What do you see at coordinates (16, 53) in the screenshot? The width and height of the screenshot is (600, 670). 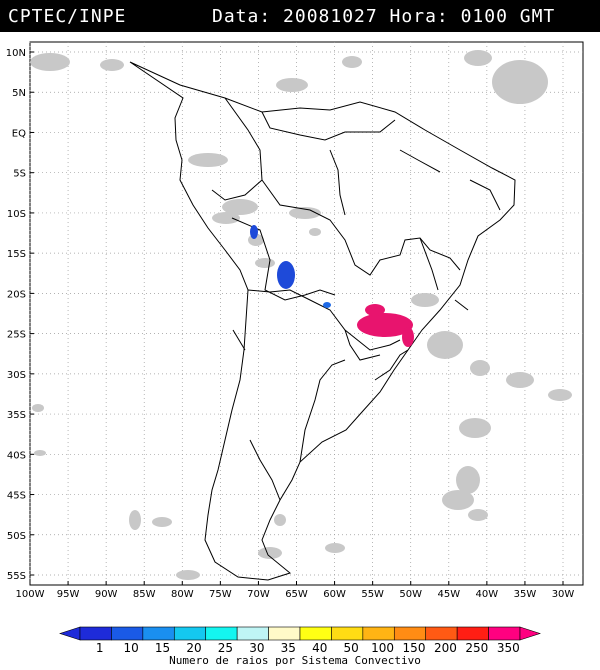 I see `lat-tick-label: 10N` at bounding box center [16, 53].